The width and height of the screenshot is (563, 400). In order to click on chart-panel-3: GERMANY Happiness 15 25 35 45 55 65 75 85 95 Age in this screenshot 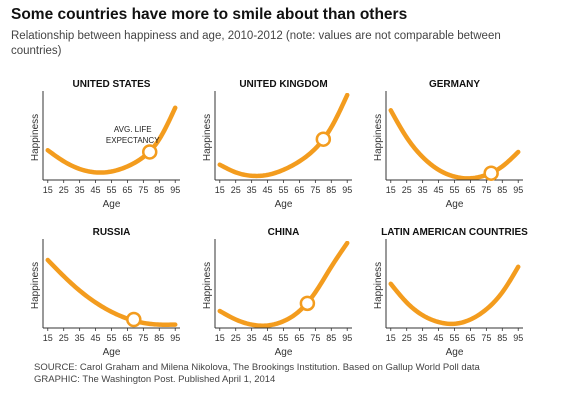, I will do `click(448, 144)`.